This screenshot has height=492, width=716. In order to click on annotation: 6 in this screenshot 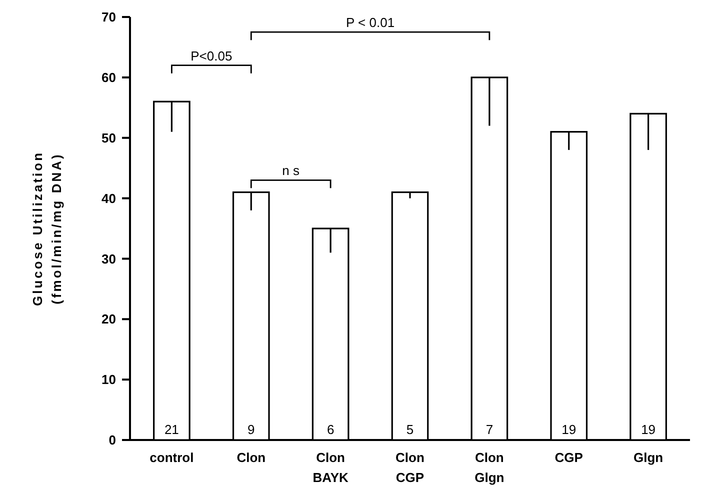, I will do `click(330, 429)`.